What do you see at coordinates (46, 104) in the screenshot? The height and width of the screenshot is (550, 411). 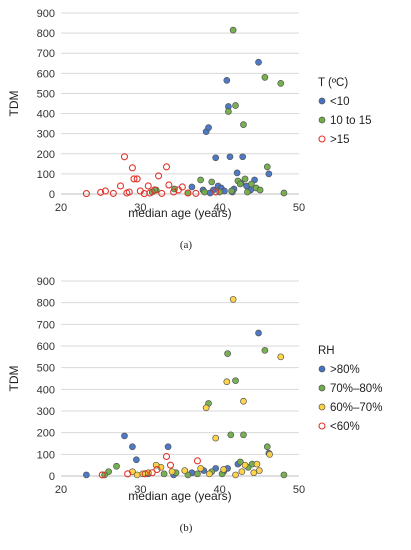 I see `y-tick-labels: 0 100 200 300 400 500 600 700 800 900` at bounding box center [46, 104].